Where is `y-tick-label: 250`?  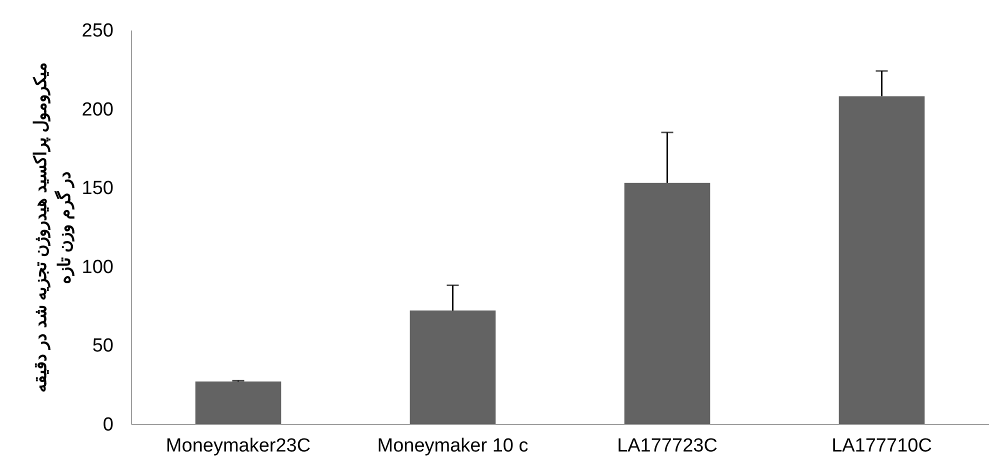
y-tick-label: 250 is located at coordinates (98, 31).